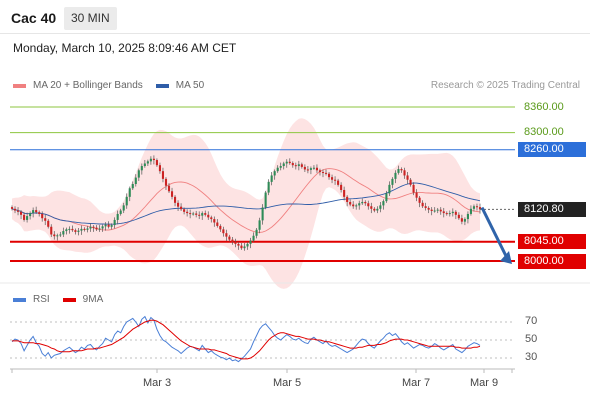 This screenshot has width=590, height=400. Describe the element at coordinates (531, 357) in the screenshot. I see `rsi-tick-label: 30` at that location.